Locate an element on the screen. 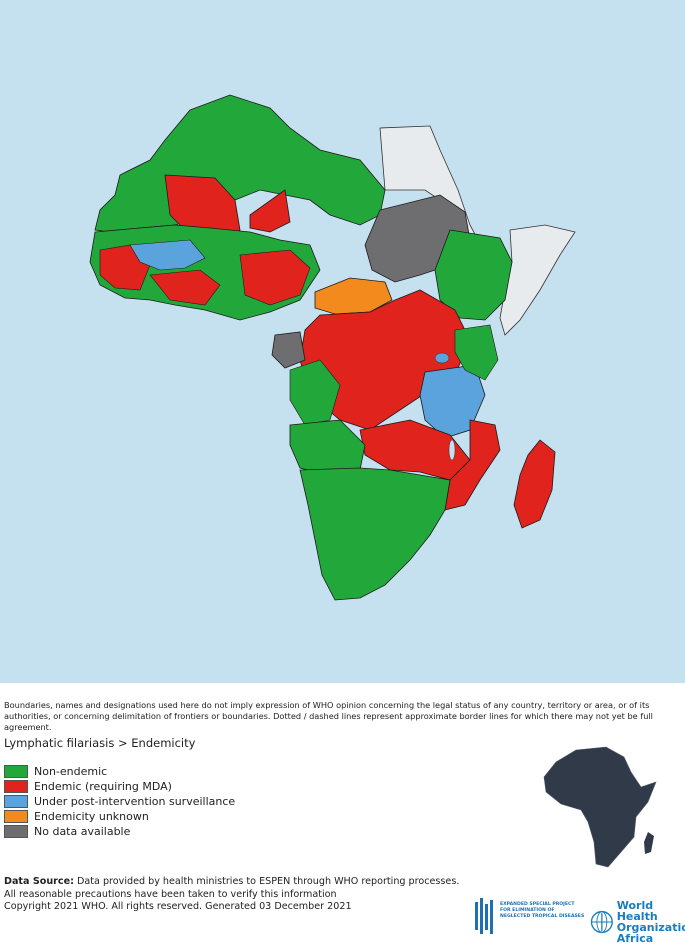 This screenshot has height=945, width=685. legend-item-unknown: Endemicity unknown is located at coordinates (119, 816).